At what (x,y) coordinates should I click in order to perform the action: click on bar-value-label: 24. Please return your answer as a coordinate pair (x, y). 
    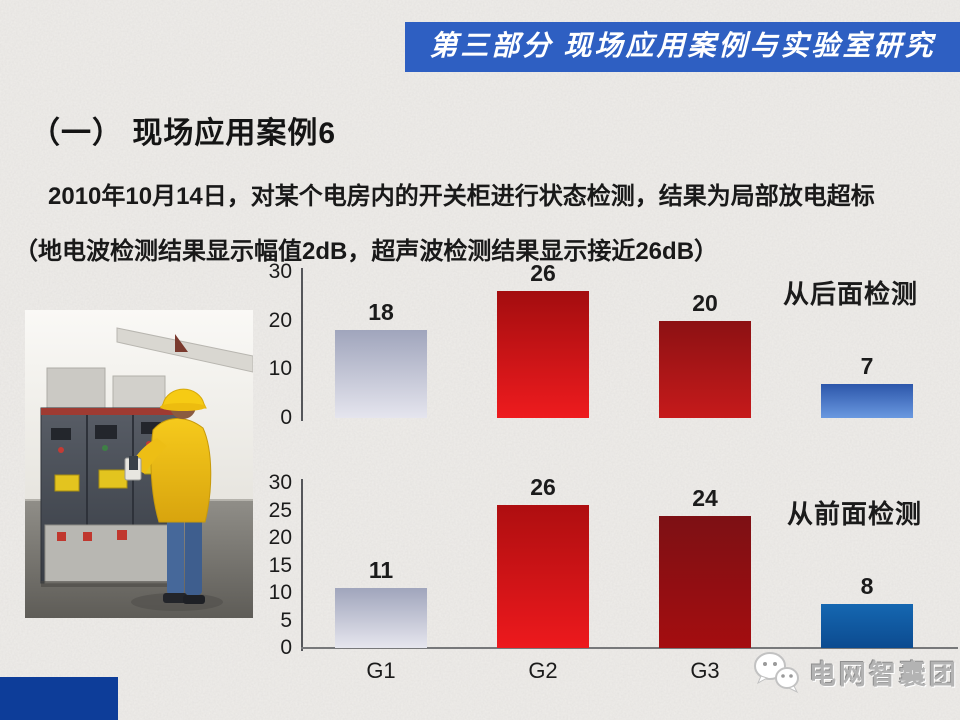
    Looking at the image, I should click on (705, 498).